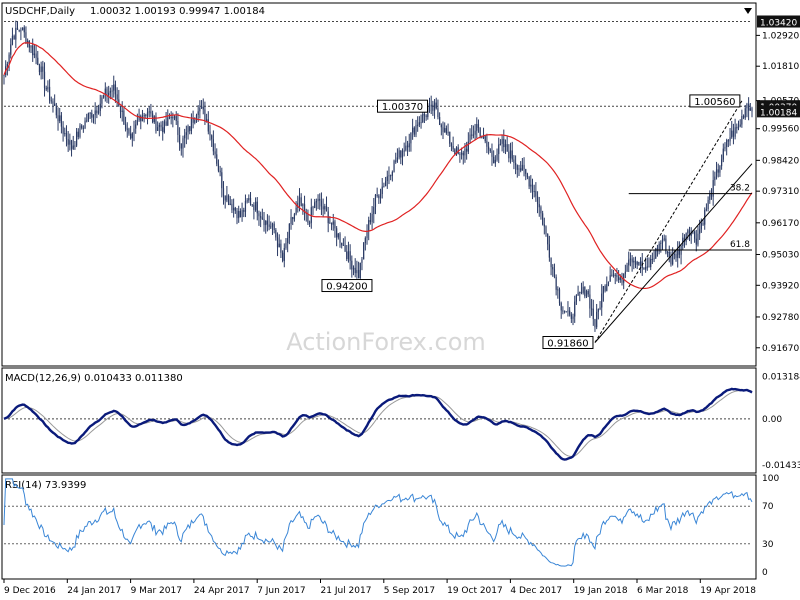  Describe the element at coordinates (781, 466) in the screenshot. I see `macd-axis-label: -0.014335` at that location.